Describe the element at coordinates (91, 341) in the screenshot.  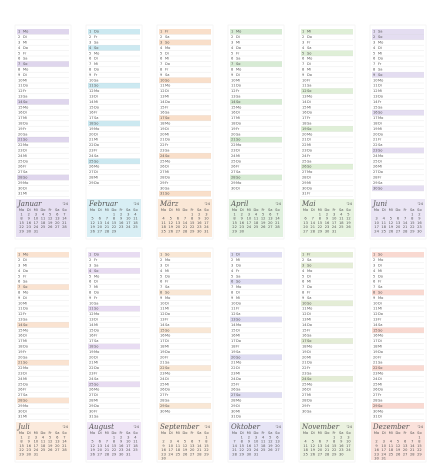
I see `day-number: 17` at that location.